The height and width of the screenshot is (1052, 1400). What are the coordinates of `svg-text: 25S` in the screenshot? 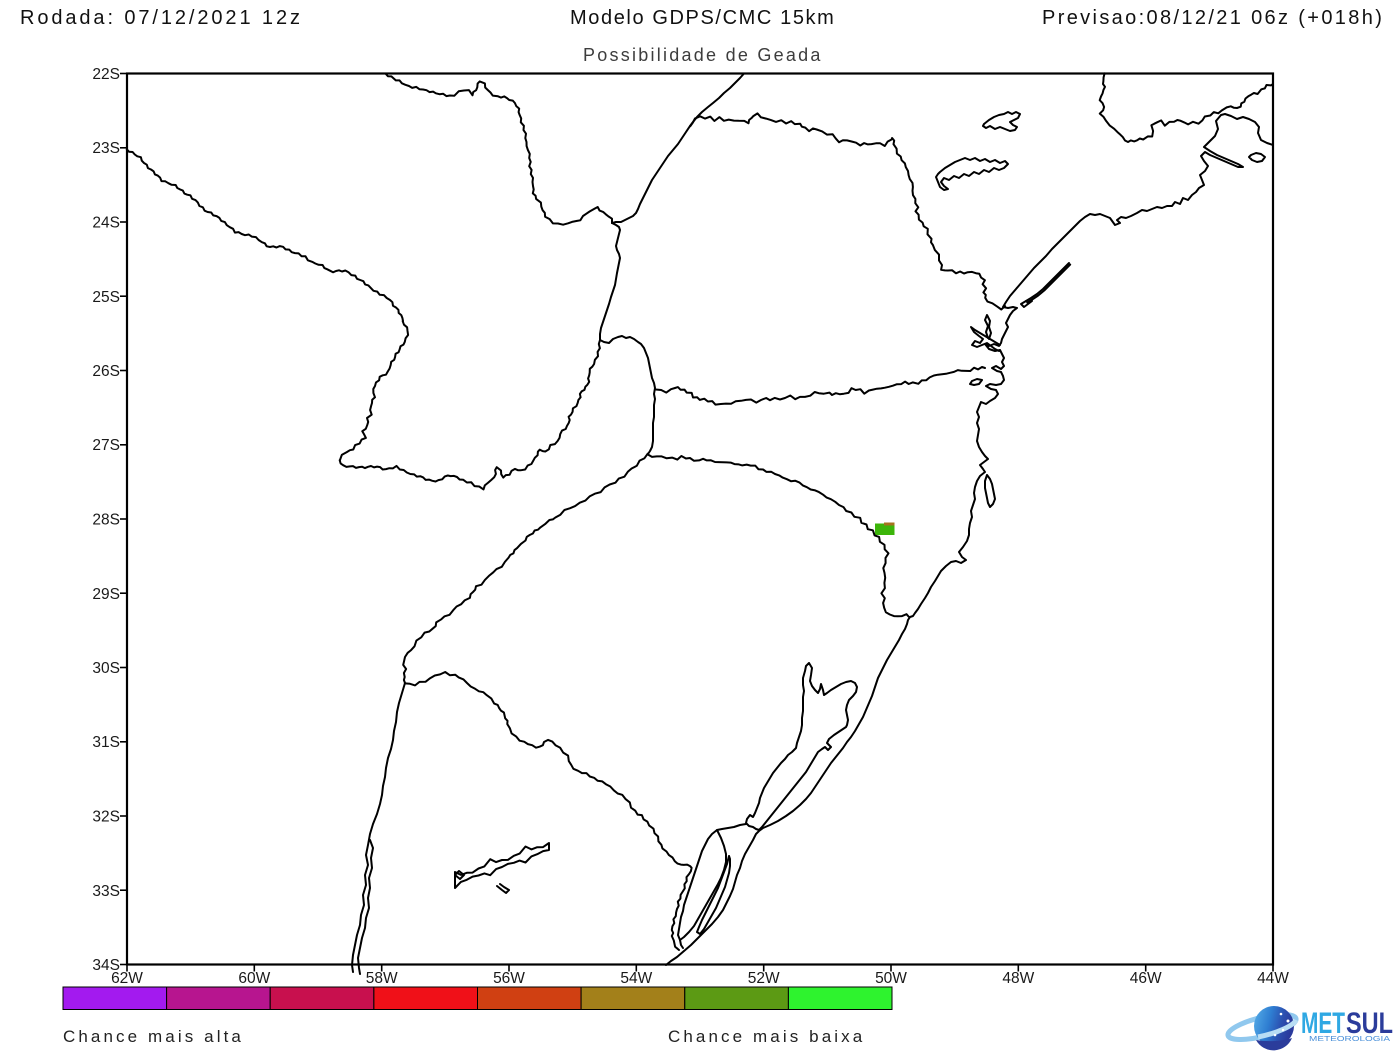 It's located at (106, 297).